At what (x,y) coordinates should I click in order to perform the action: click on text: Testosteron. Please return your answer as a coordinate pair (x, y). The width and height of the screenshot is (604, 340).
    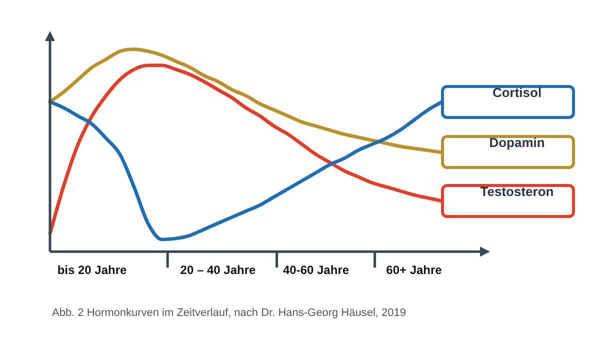
    Looking at the image, I should click on (517, 192).